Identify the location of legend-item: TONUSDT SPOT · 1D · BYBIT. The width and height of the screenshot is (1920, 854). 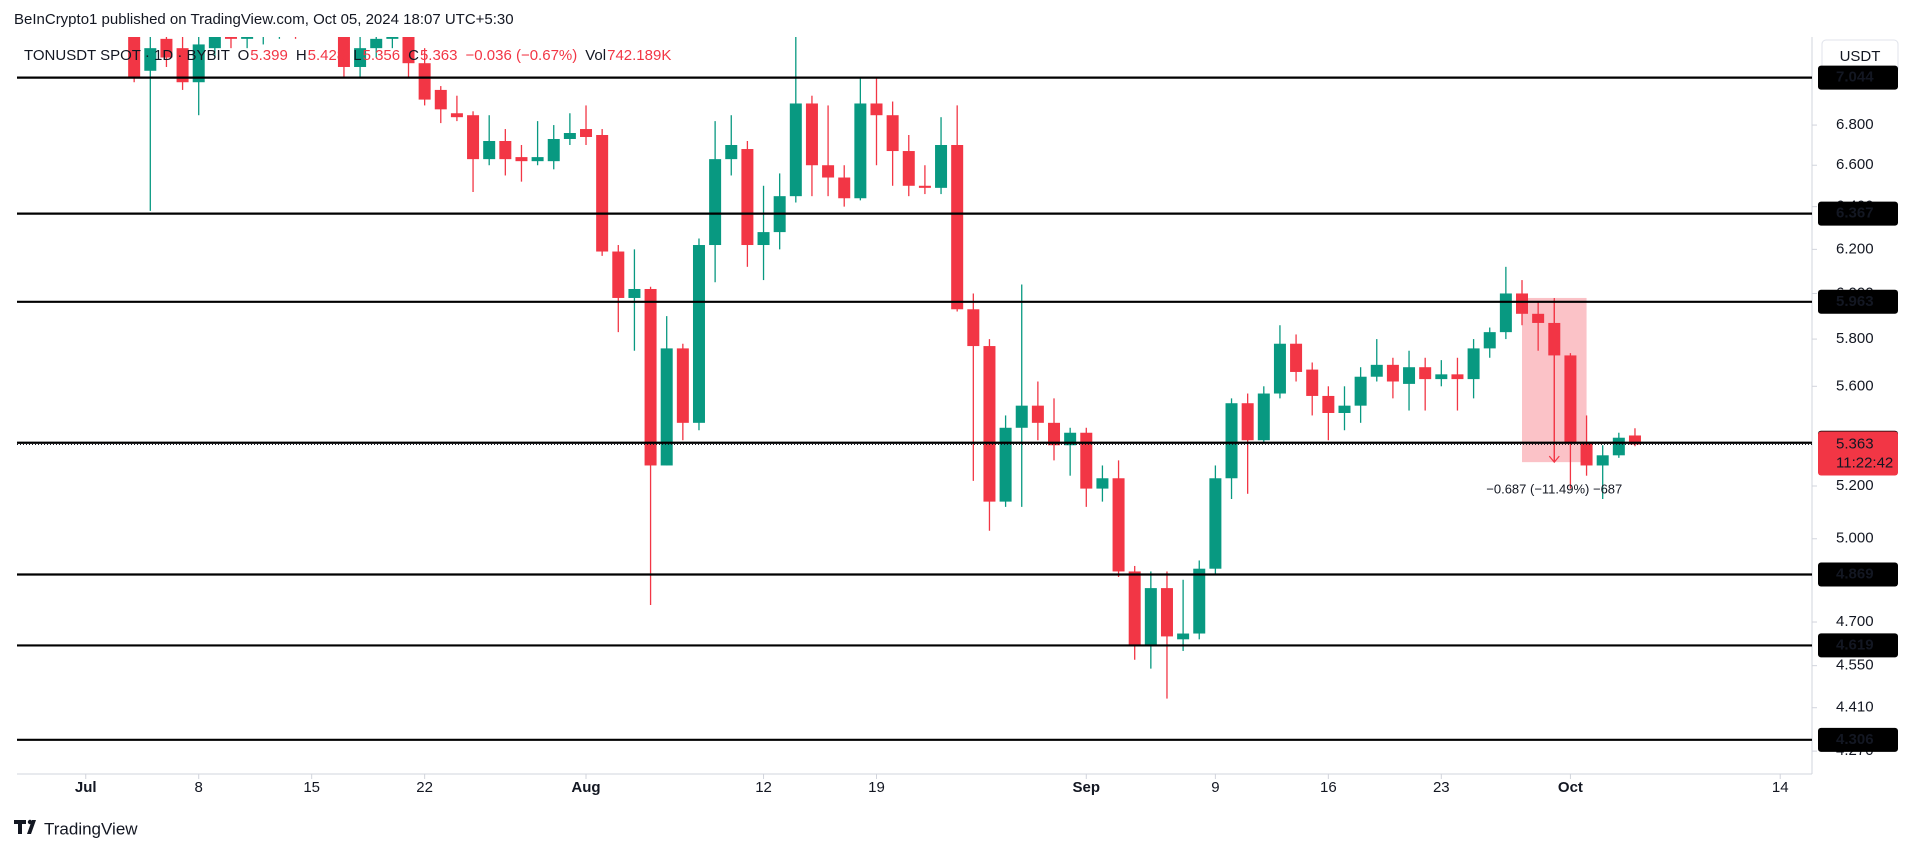
(127, 55).